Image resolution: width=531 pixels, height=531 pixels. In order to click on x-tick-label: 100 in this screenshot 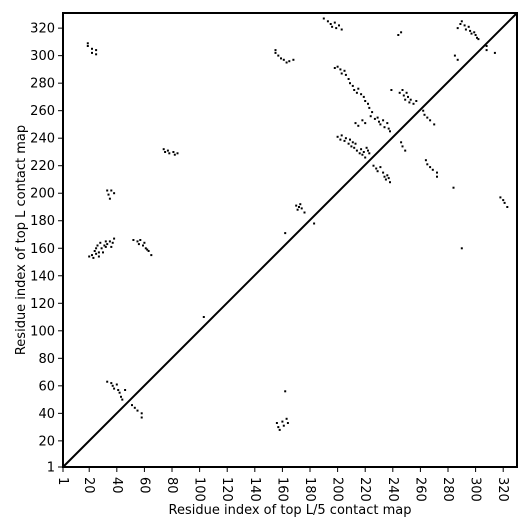, I will do `click(199, 489)`.